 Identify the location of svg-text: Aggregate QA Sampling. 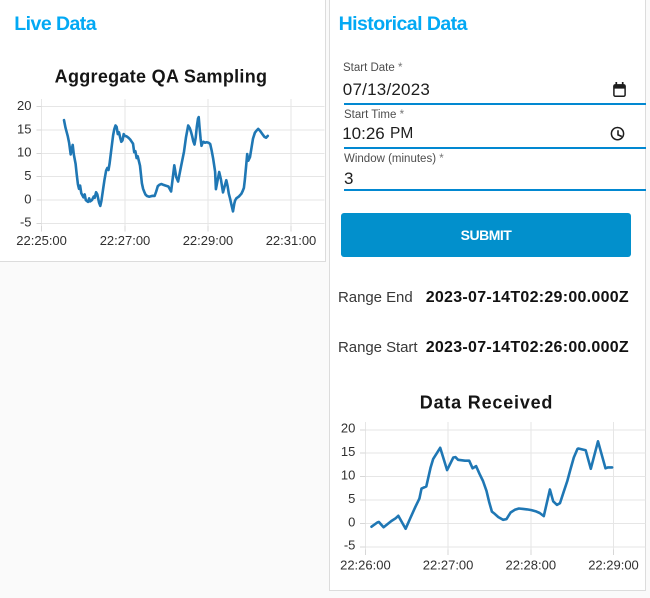
(161, 76).